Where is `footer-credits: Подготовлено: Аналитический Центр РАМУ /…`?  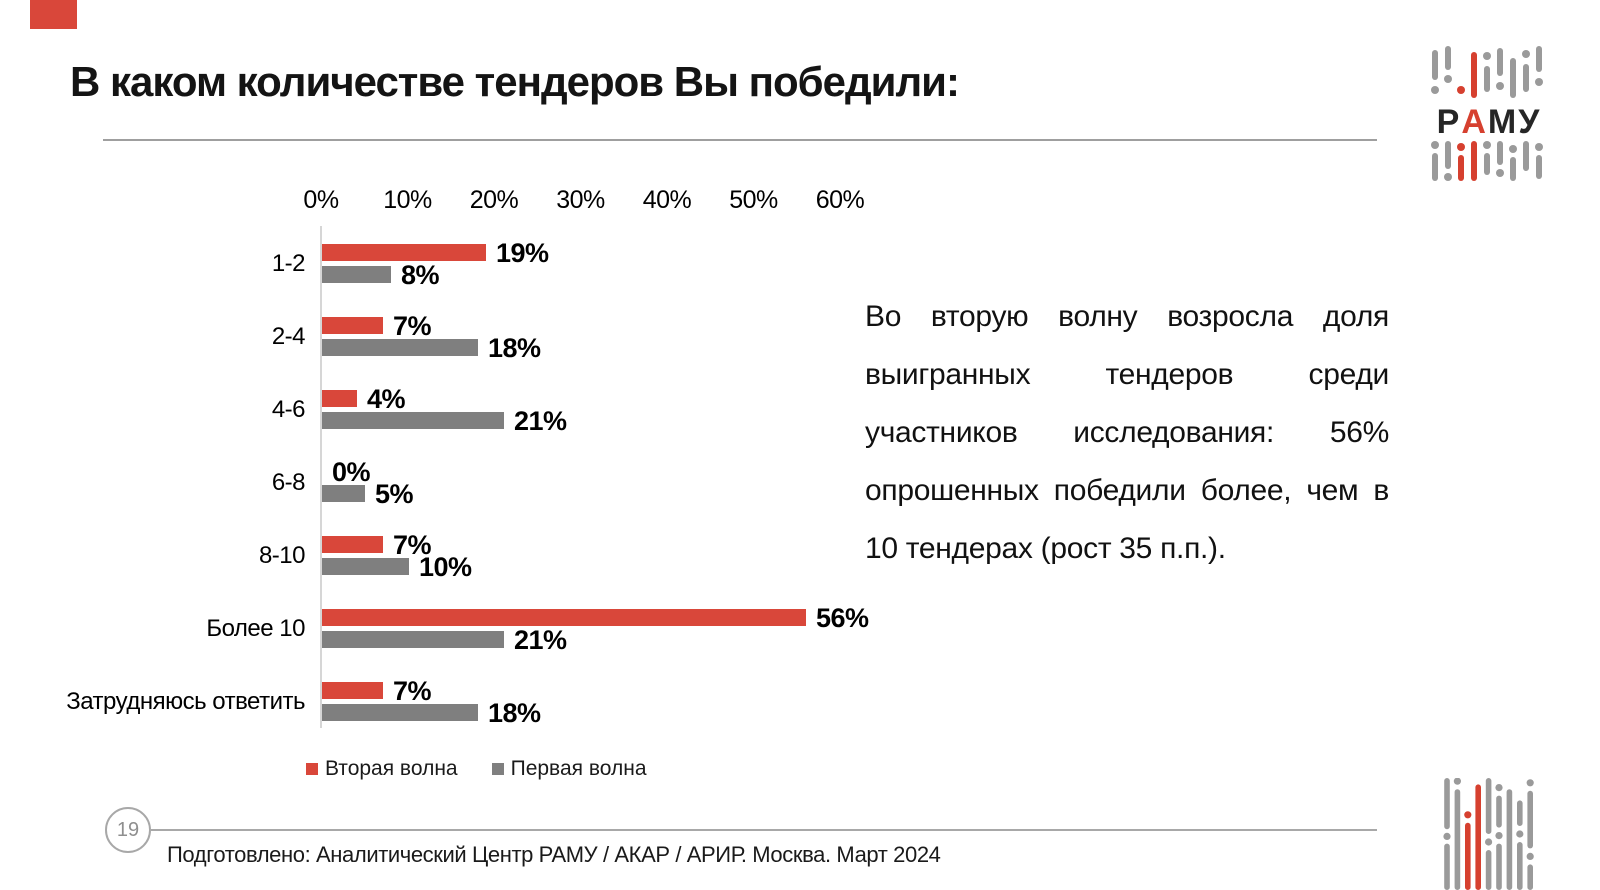 footer-credits: Подготовлено: Аналитический Центр РАМУ /… is located at coordinates (554, 854).